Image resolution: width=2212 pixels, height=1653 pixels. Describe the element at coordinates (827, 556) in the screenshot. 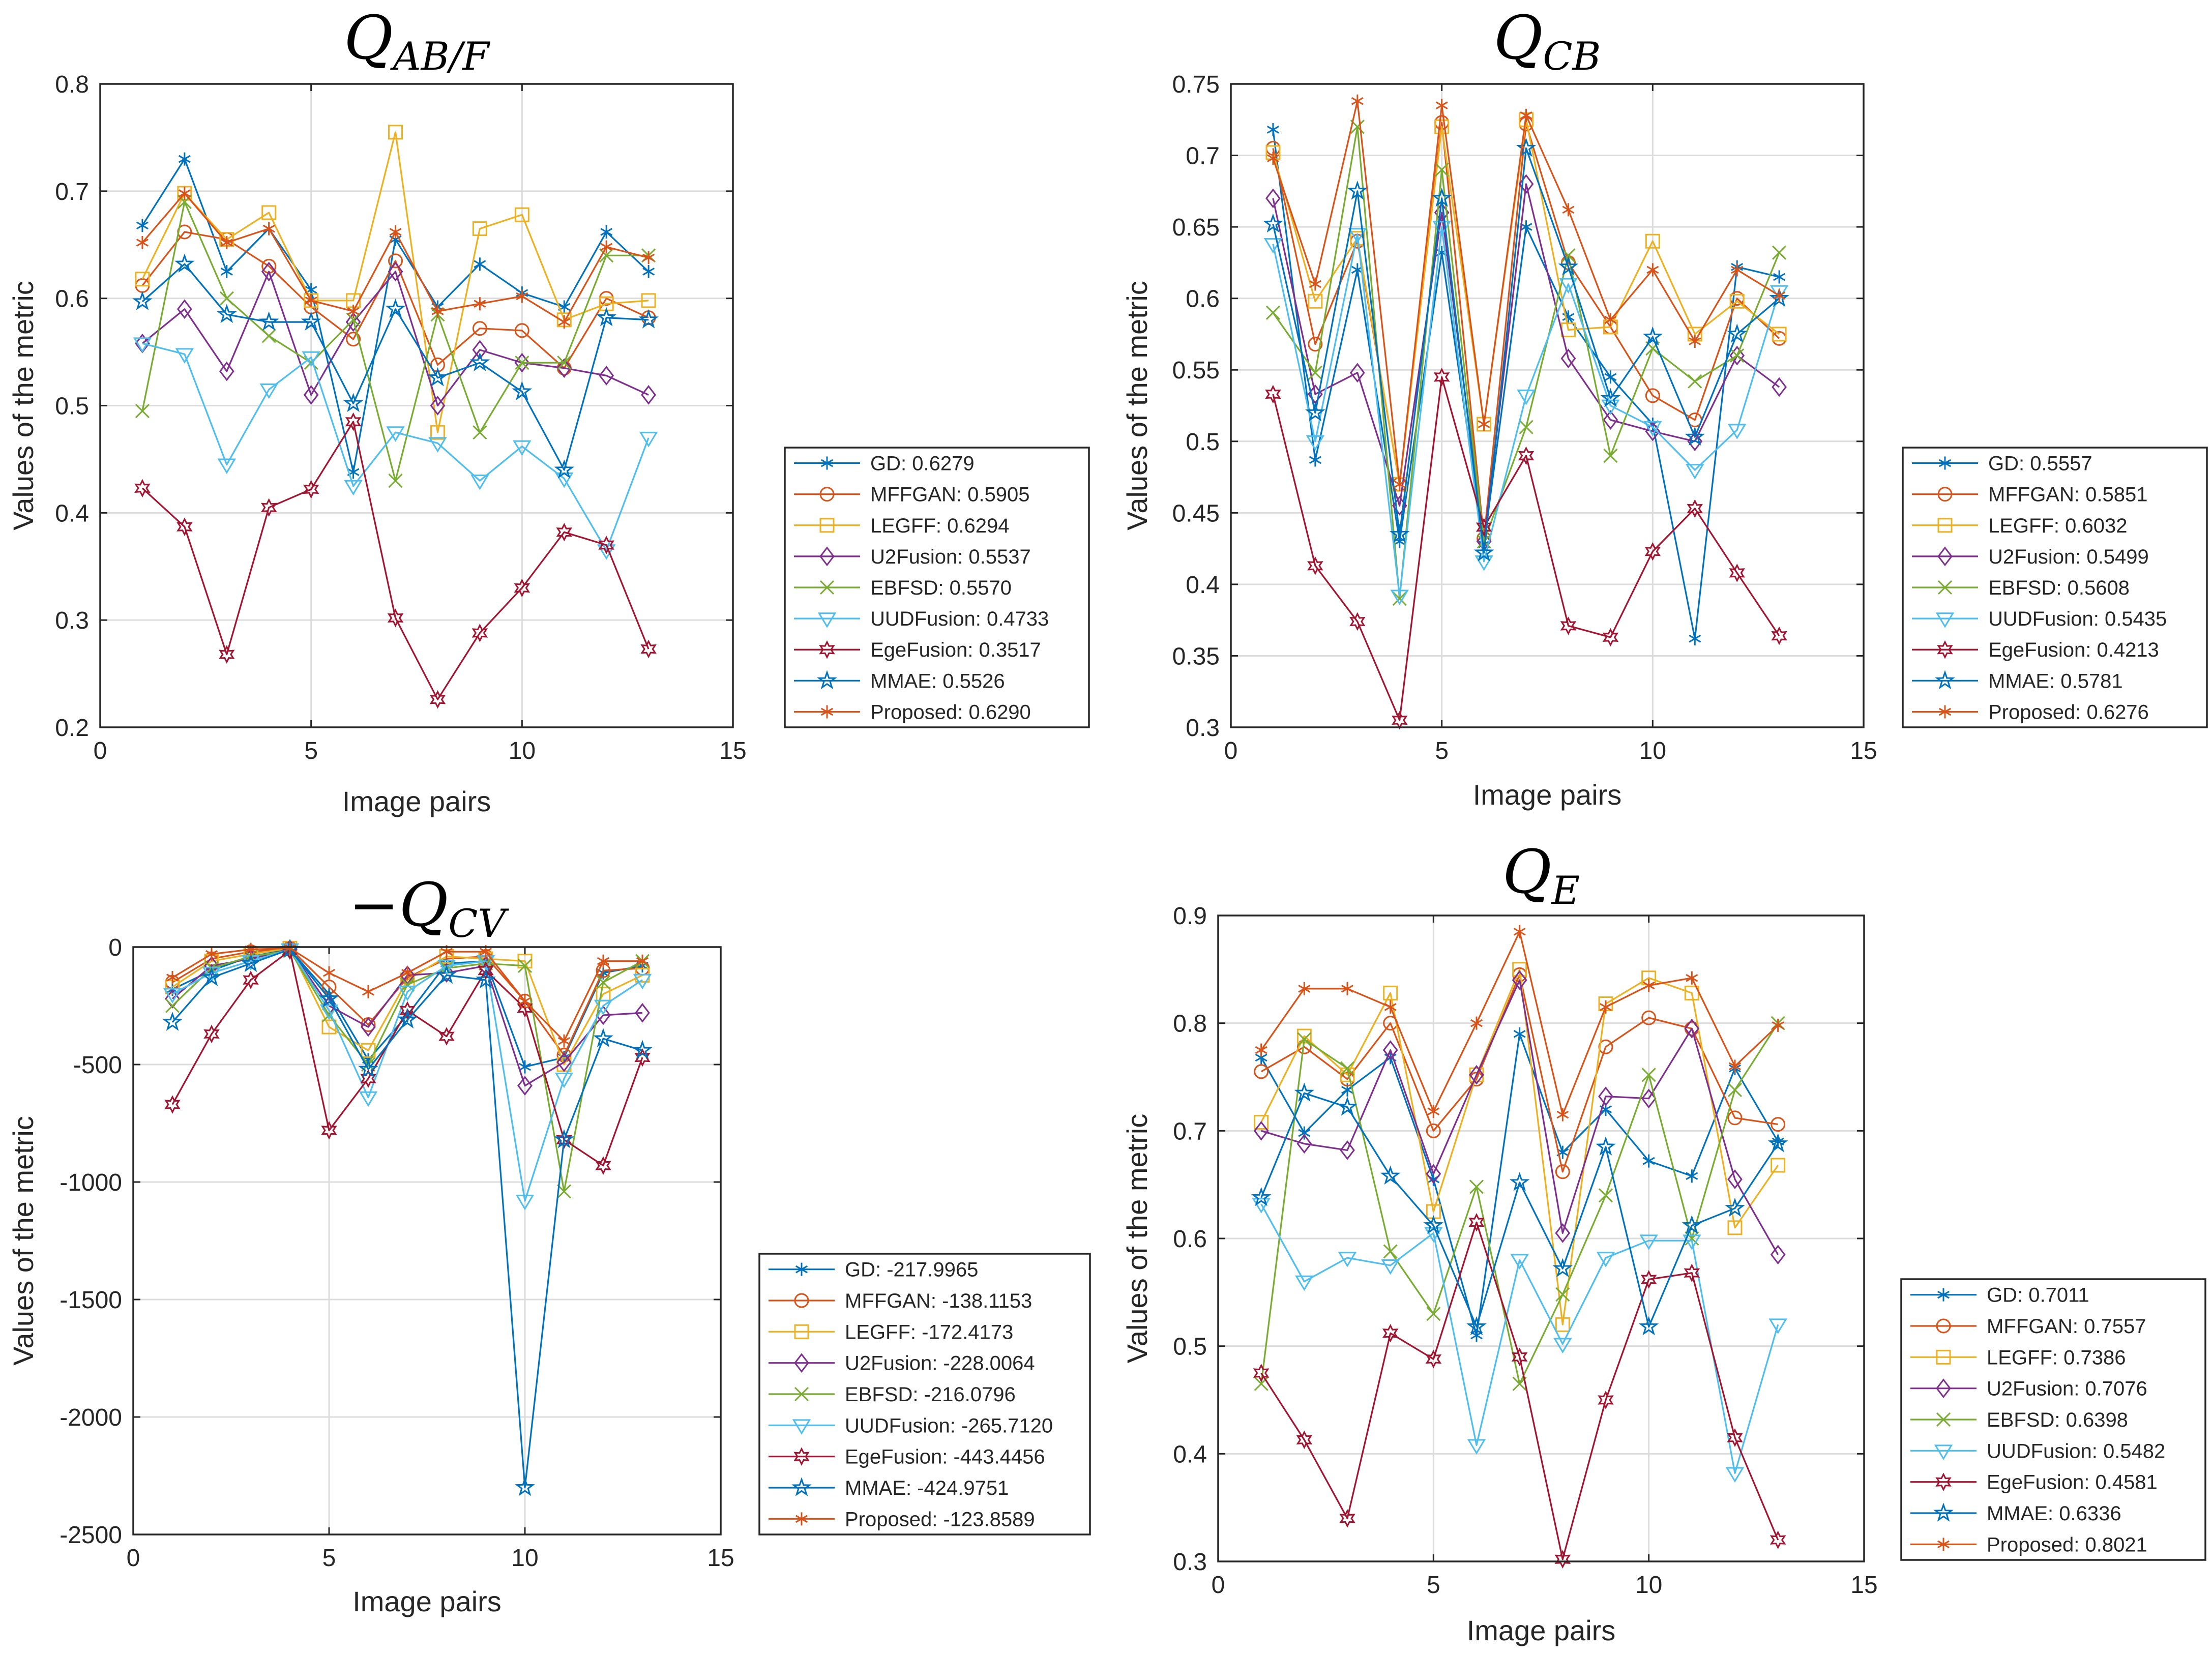

I see `legend-marker-u2fusion` at that location.